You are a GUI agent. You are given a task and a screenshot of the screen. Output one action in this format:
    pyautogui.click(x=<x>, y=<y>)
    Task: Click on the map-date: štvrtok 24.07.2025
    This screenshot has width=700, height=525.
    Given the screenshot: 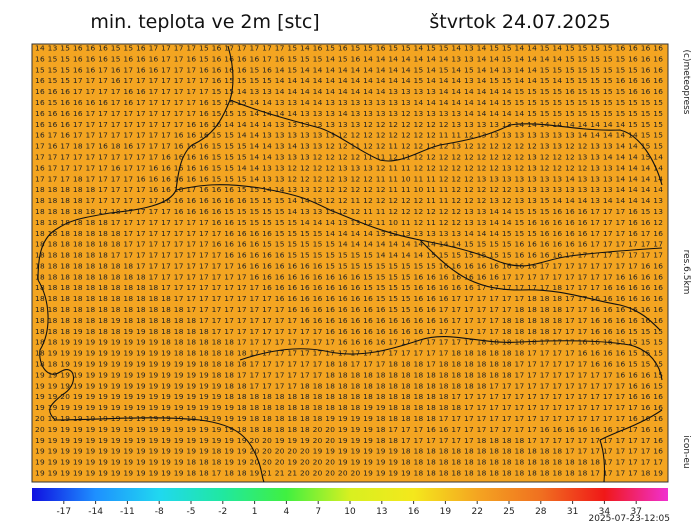 What is the action you would take?
    pyautogui.click(x=519, y=22)
    